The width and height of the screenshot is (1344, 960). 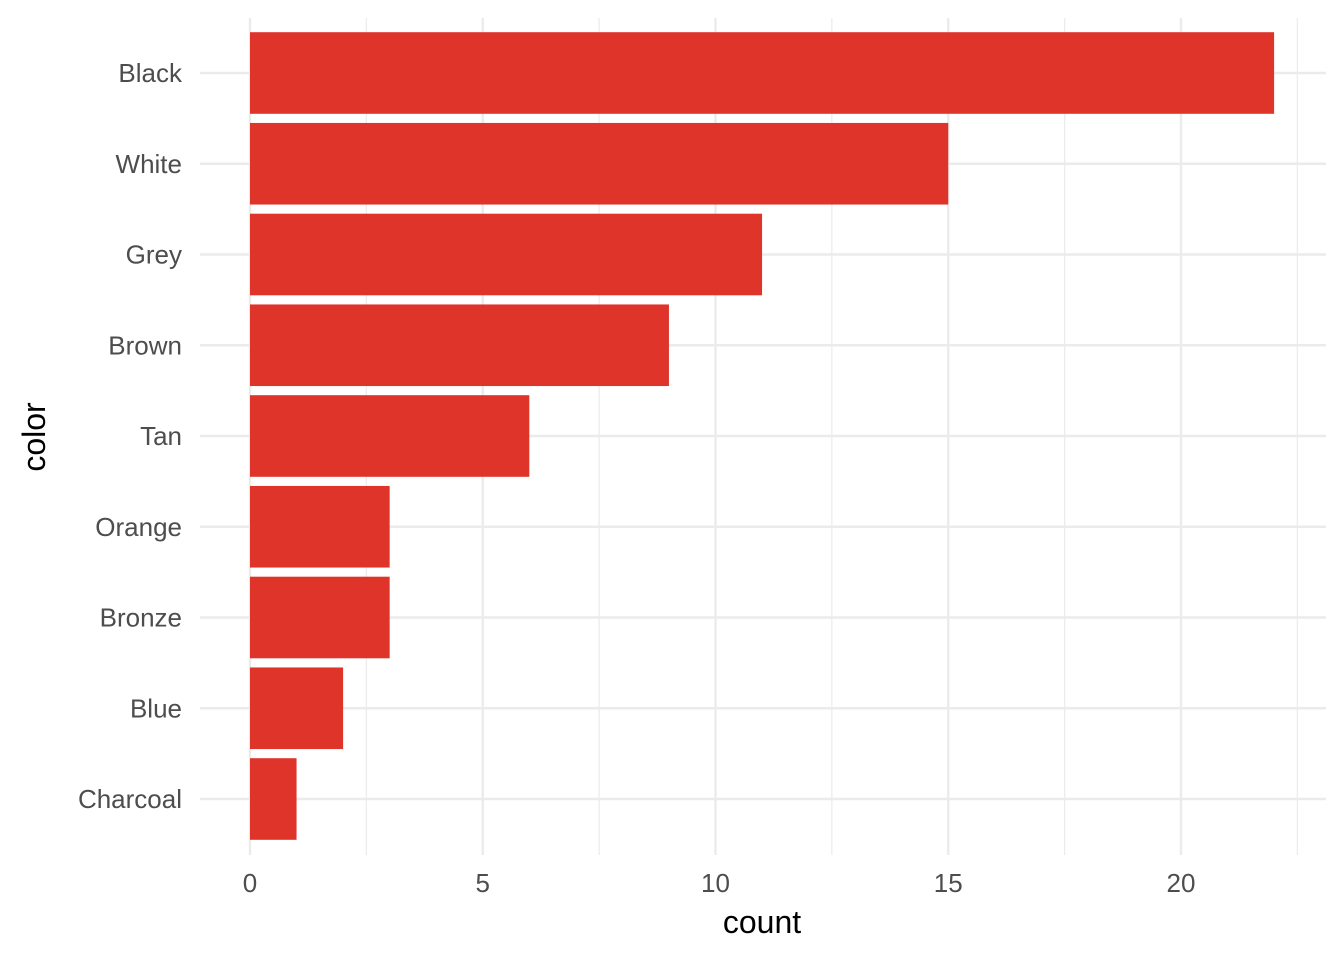 I want to click on x-tick-label: 15, so click(x=948, y=883).